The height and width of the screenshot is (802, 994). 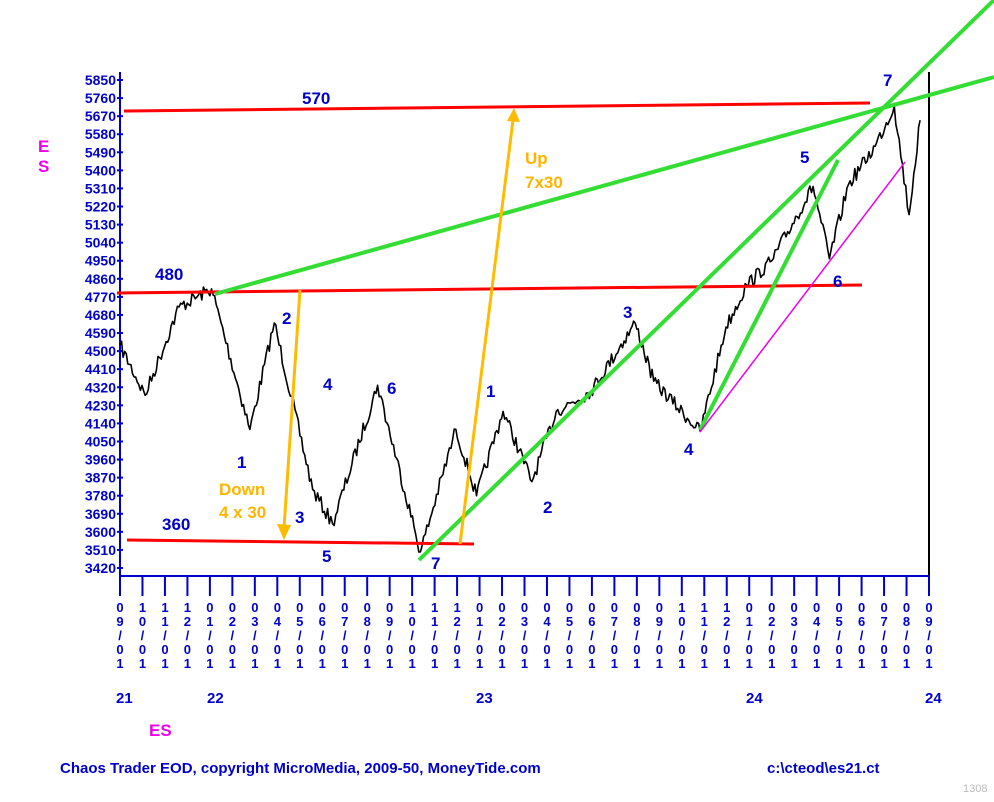 What do you see at coordinates (823, 768) in the screenshot?
I see `footer-filepath: c:\cteod\es21.ct` at bounding box center [823, 768].